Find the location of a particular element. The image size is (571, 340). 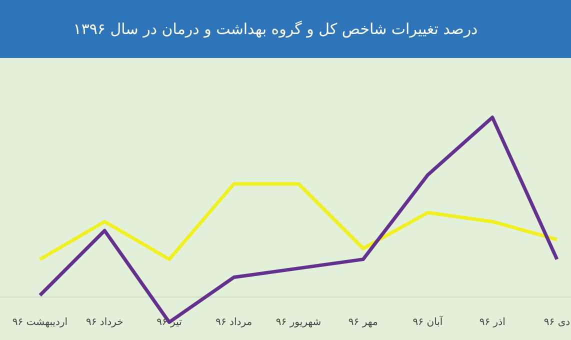

chart-title: درصد تغییرات شاخص کل و گروه بهداشت و درمان در سال ۱۳۹۶ is located at coordinates (275, 29).